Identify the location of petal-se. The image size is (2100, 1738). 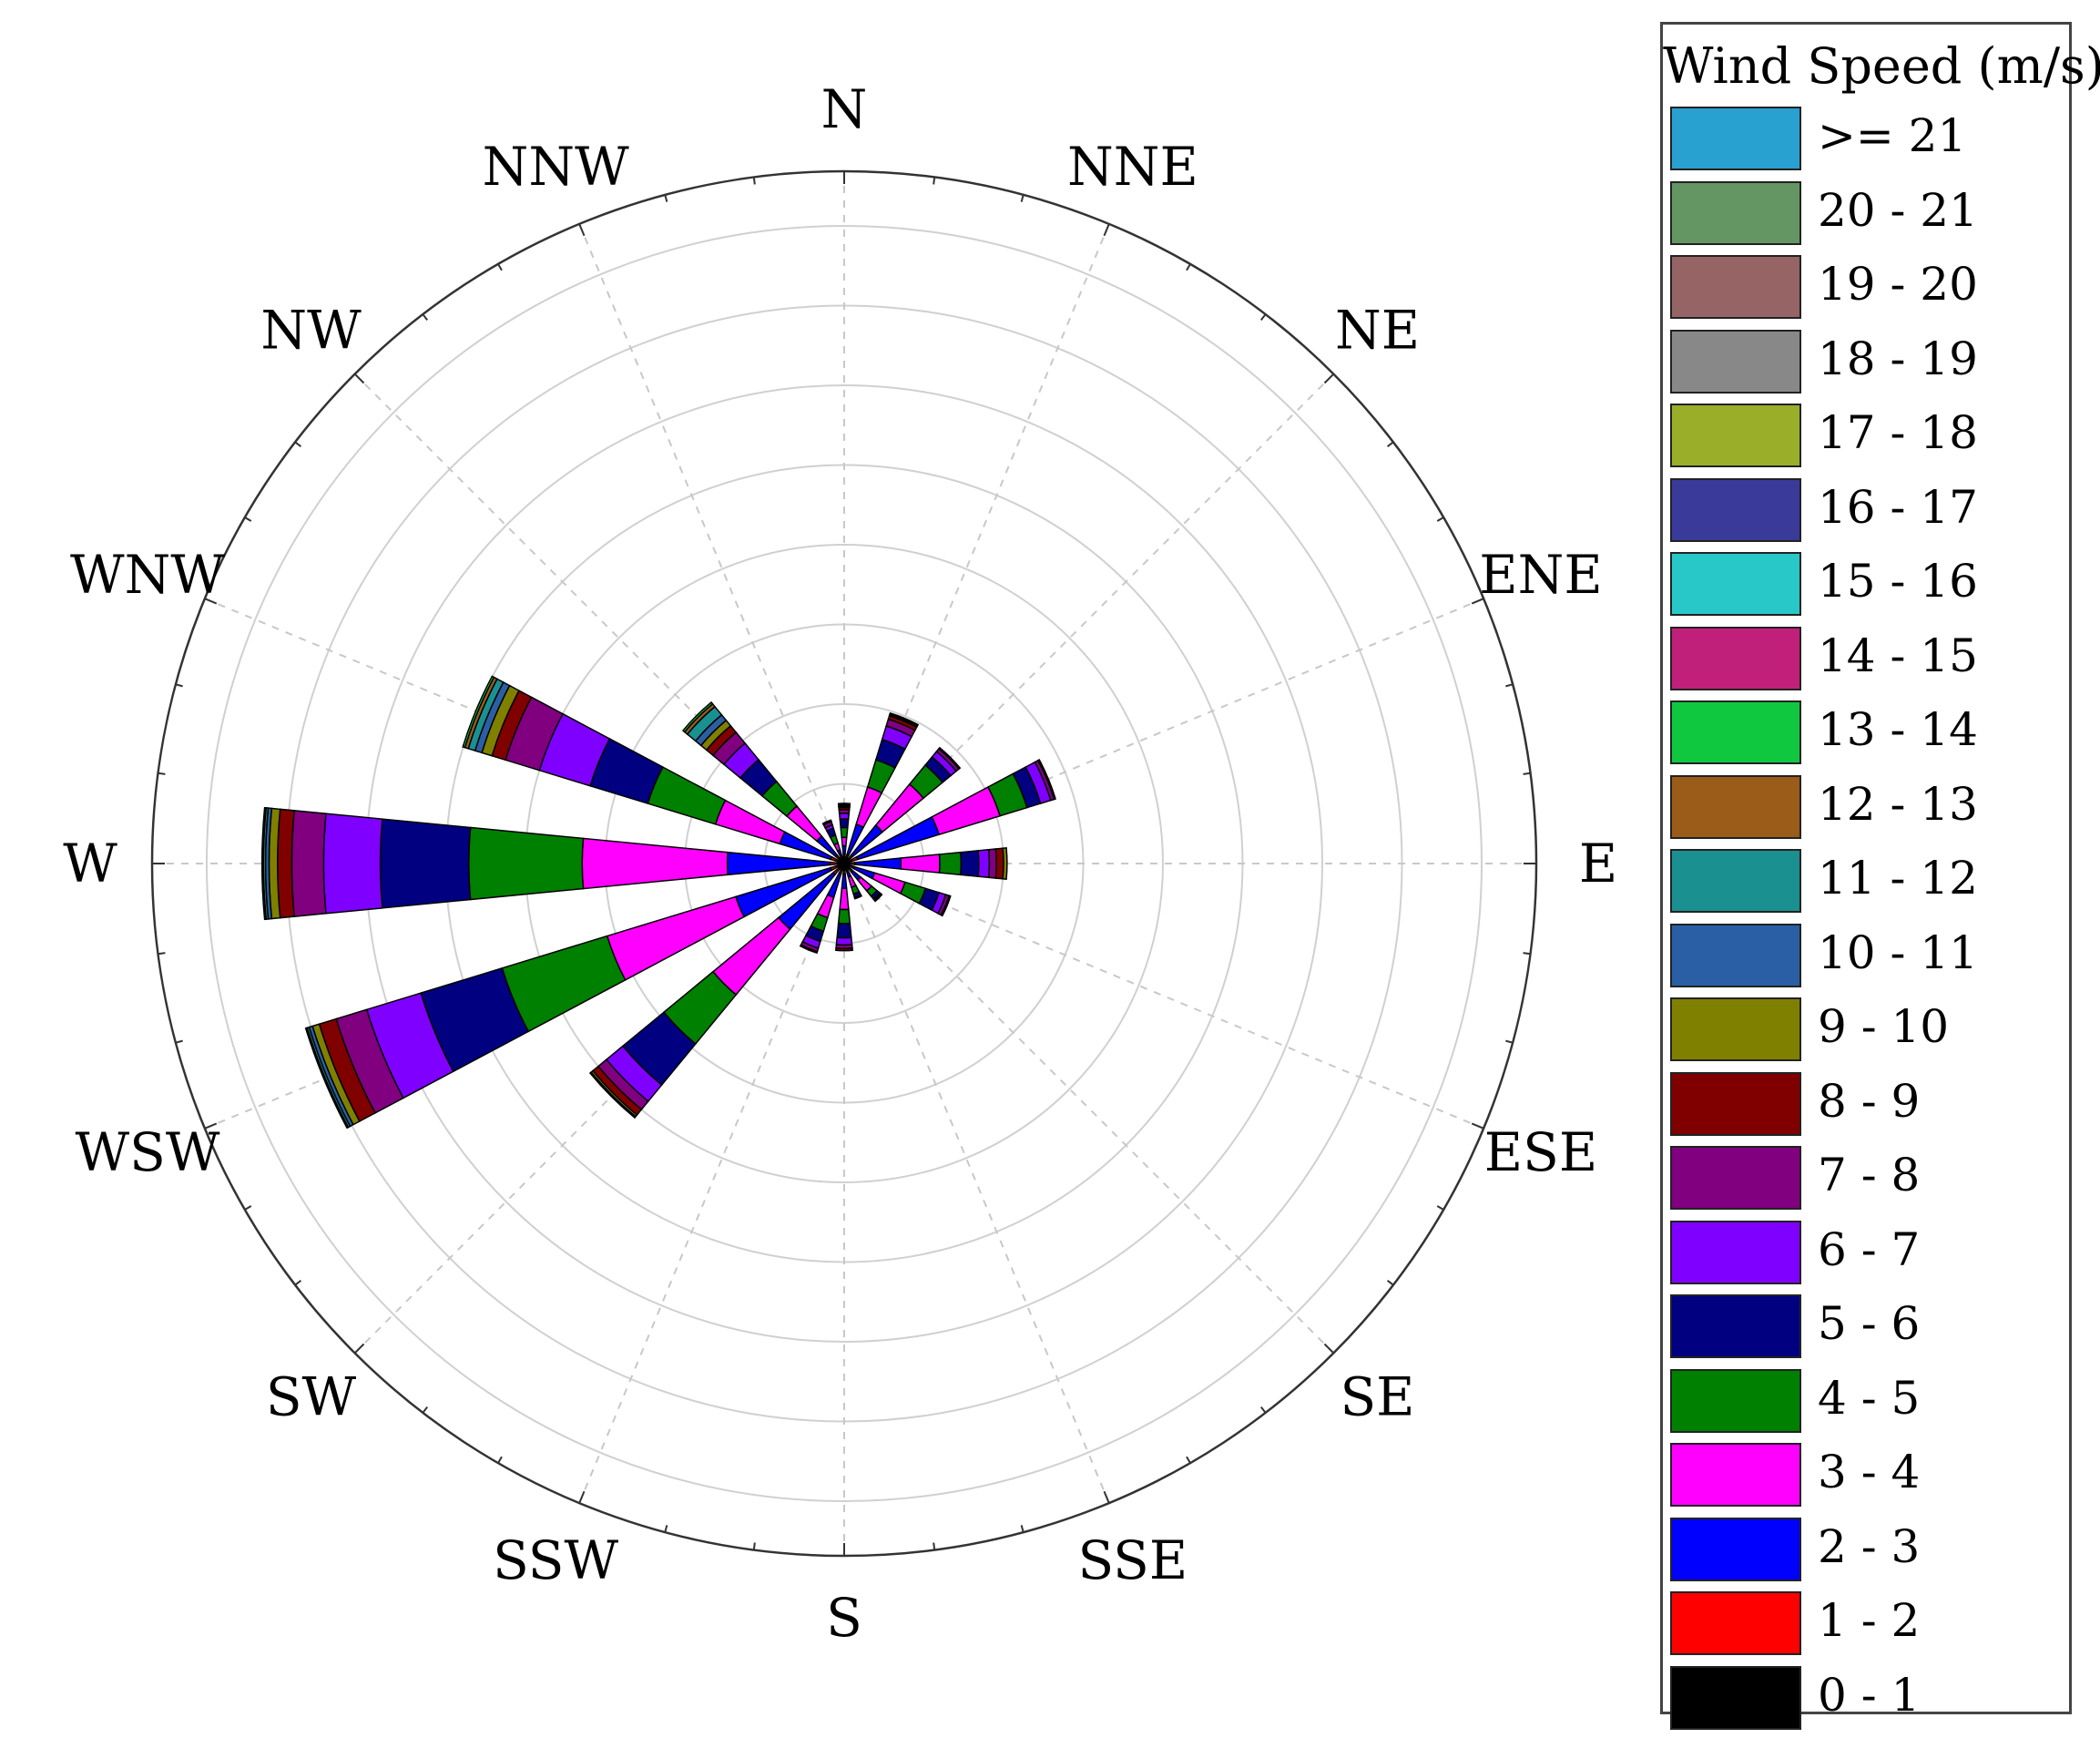
(863, 883).